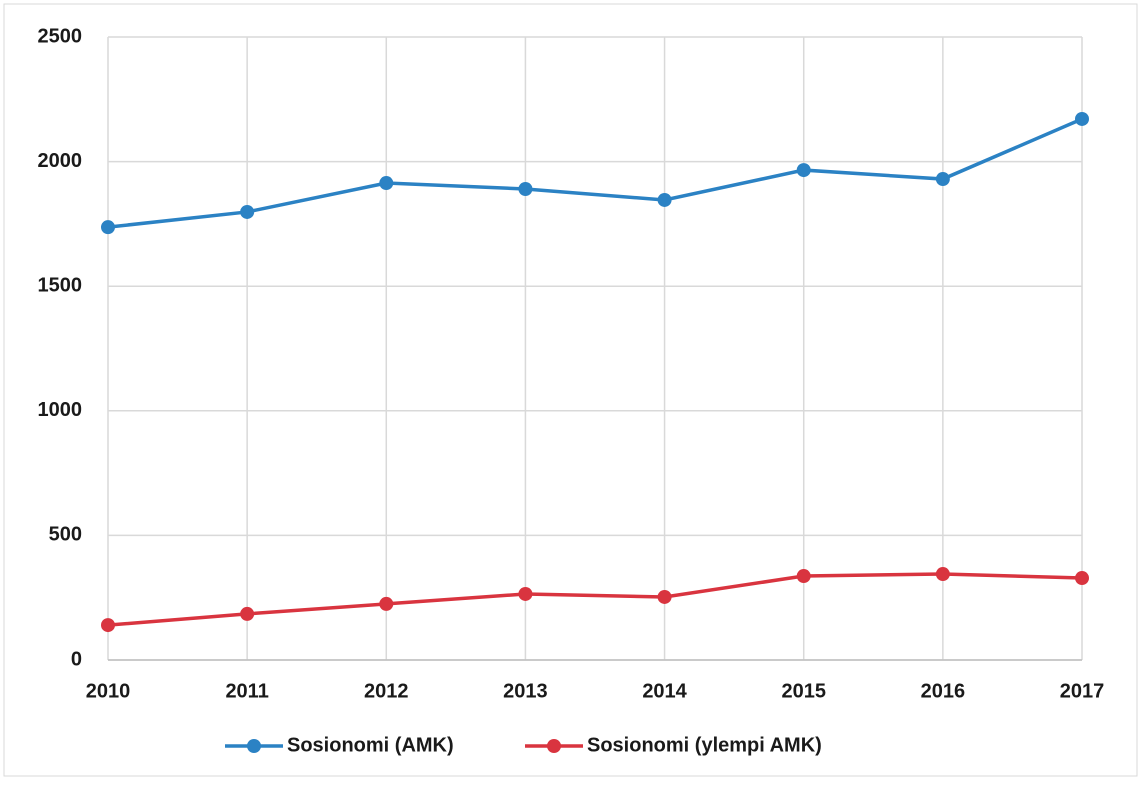 The image size is (1141, 785). What do you see at coordinates (1082, 691) in the screenshot?
I see `x-tick-label: 2017` at bounding box center [1082, 691].